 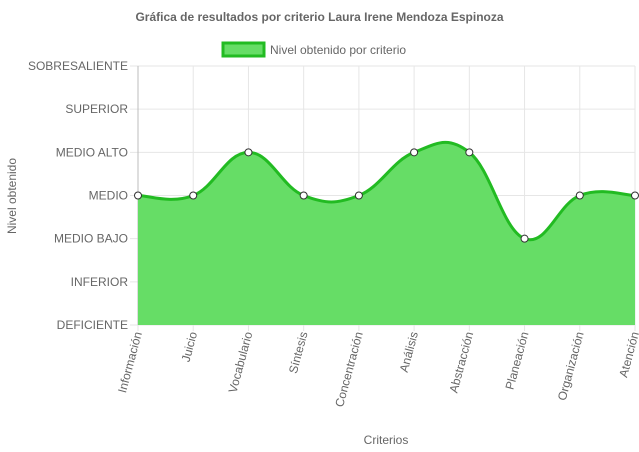 What do you see at coordinates (96, 109) in the screenshot?
I see `y-tick-label: SUPERIOR` at bounding box center [96, 109].